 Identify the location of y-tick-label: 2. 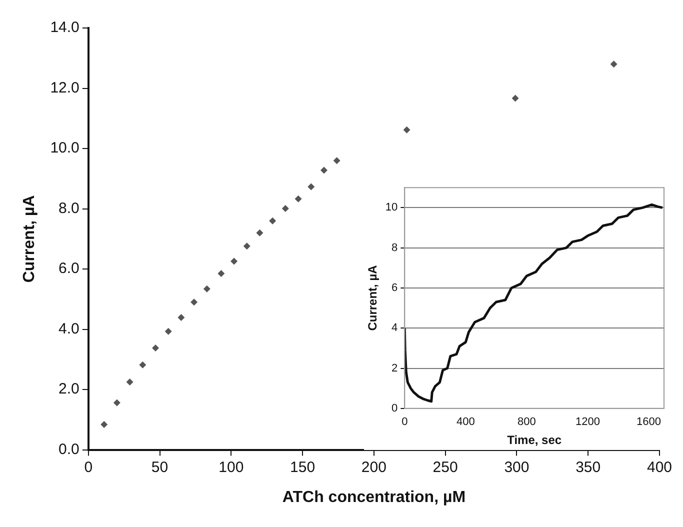
(395, 368).